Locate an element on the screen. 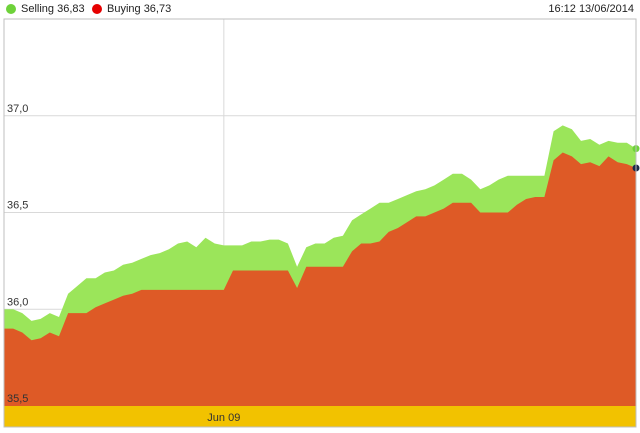  y-tick-label: 35,5 is located at coordinates (17, 399).